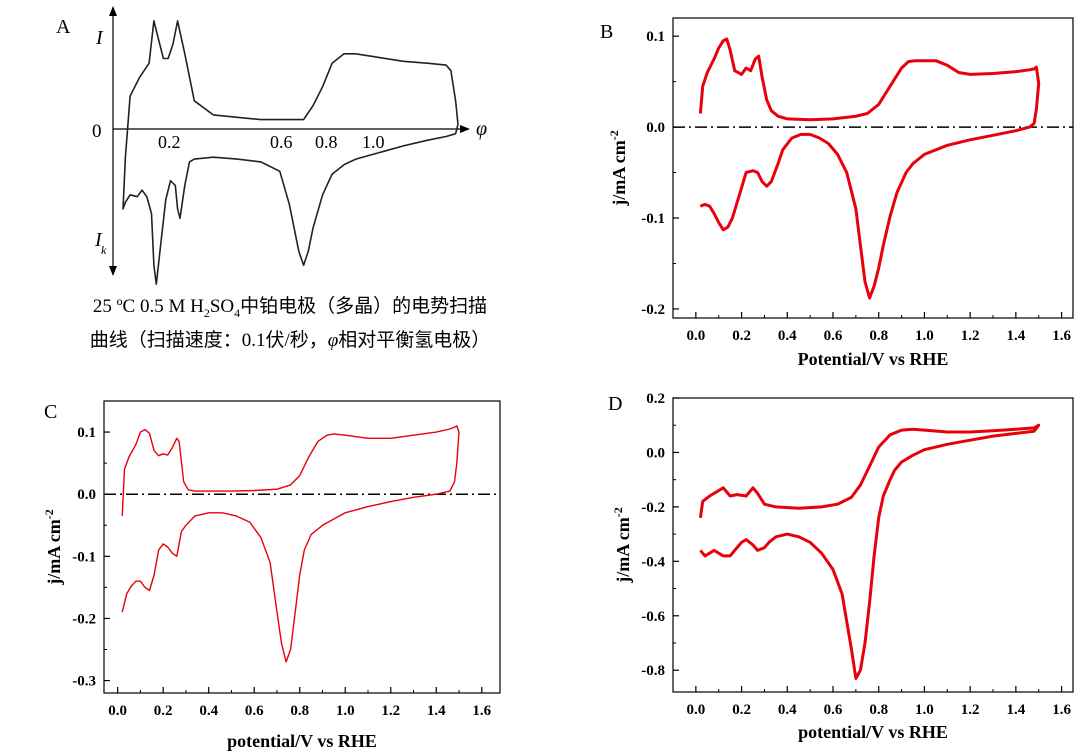 This screenshot has width=1080, height=753. What do you see at coordinates (873, 359) in the screenshot?
I see `panel-b-xlabel: Potential/V vs RHE` at bounding box center [873, 359].